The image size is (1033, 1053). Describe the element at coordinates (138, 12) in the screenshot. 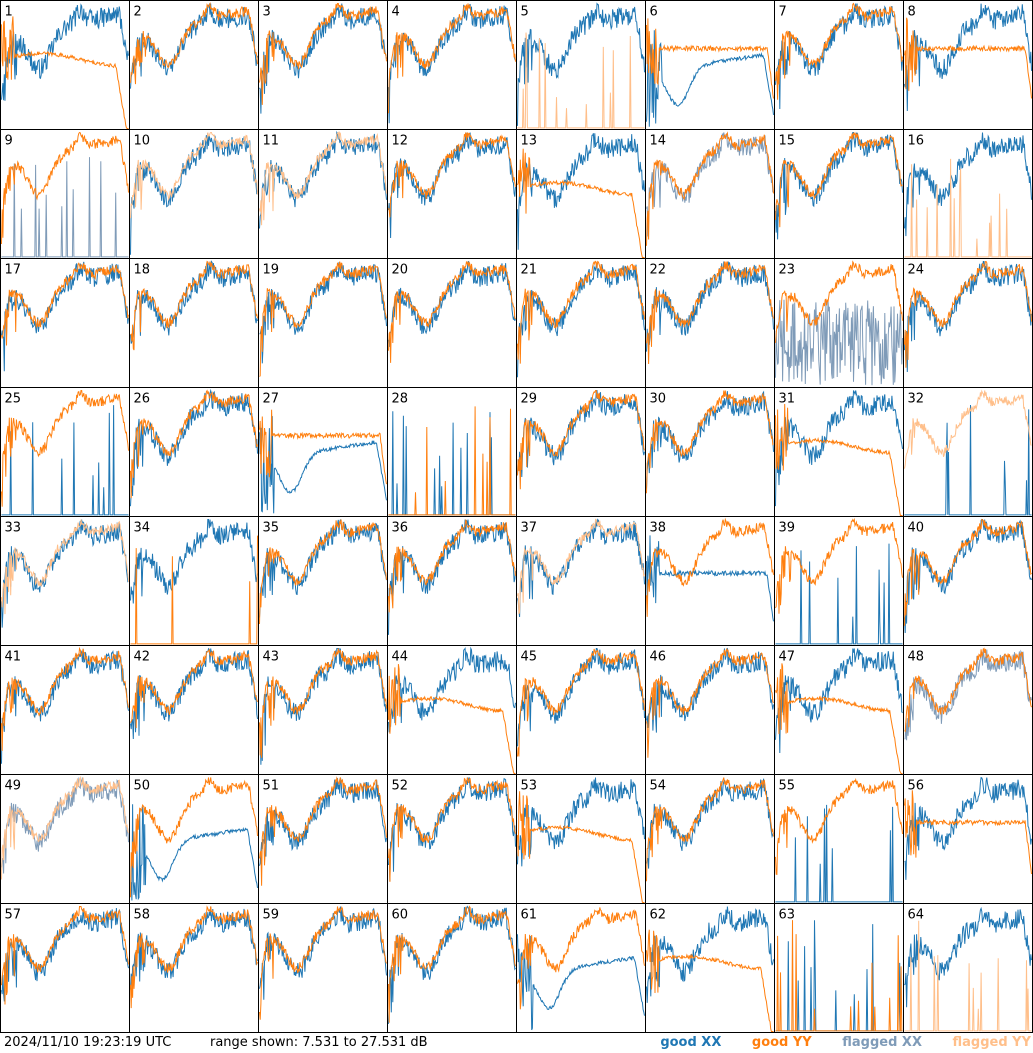

I see `panel-label: 2` at that location.